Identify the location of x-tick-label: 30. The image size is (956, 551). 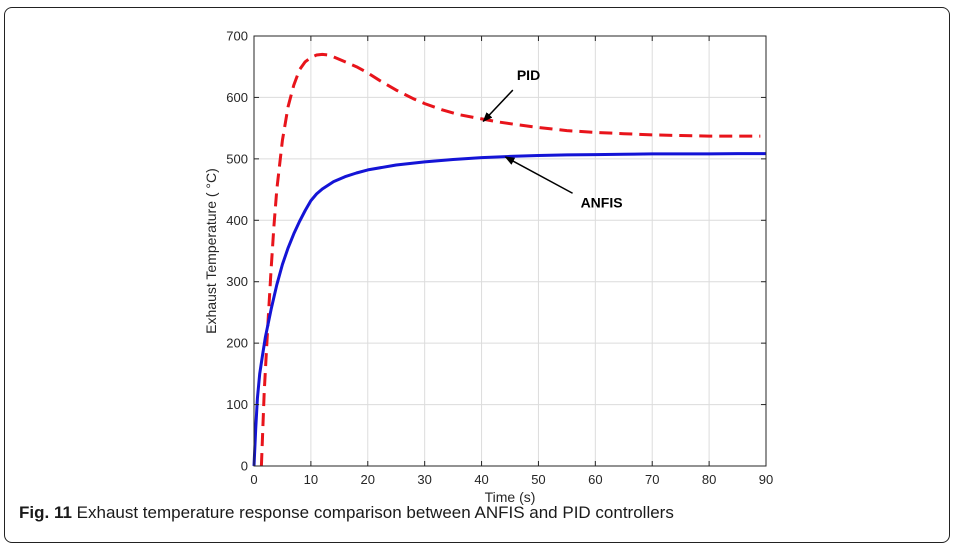
(424, 479).